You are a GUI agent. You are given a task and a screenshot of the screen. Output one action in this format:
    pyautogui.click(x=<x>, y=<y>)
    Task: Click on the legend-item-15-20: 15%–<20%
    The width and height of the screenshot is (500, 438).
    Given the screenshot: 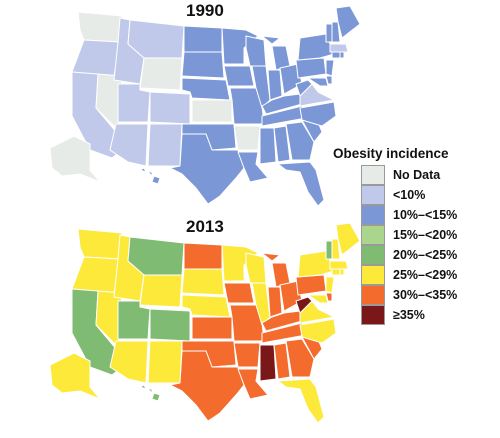 What is the action you would take?
    pyautogui.click(x=416, y=235)
    